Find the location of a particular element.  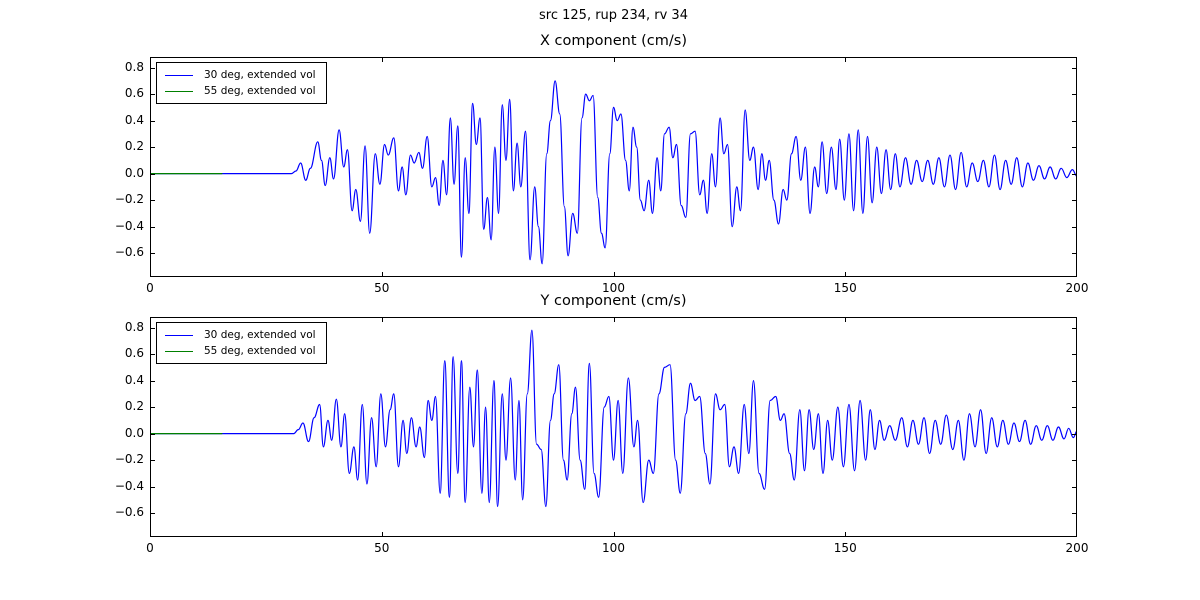

figure-title: src 125, rup 234, rv 34 is located at coordinates (613, 15).